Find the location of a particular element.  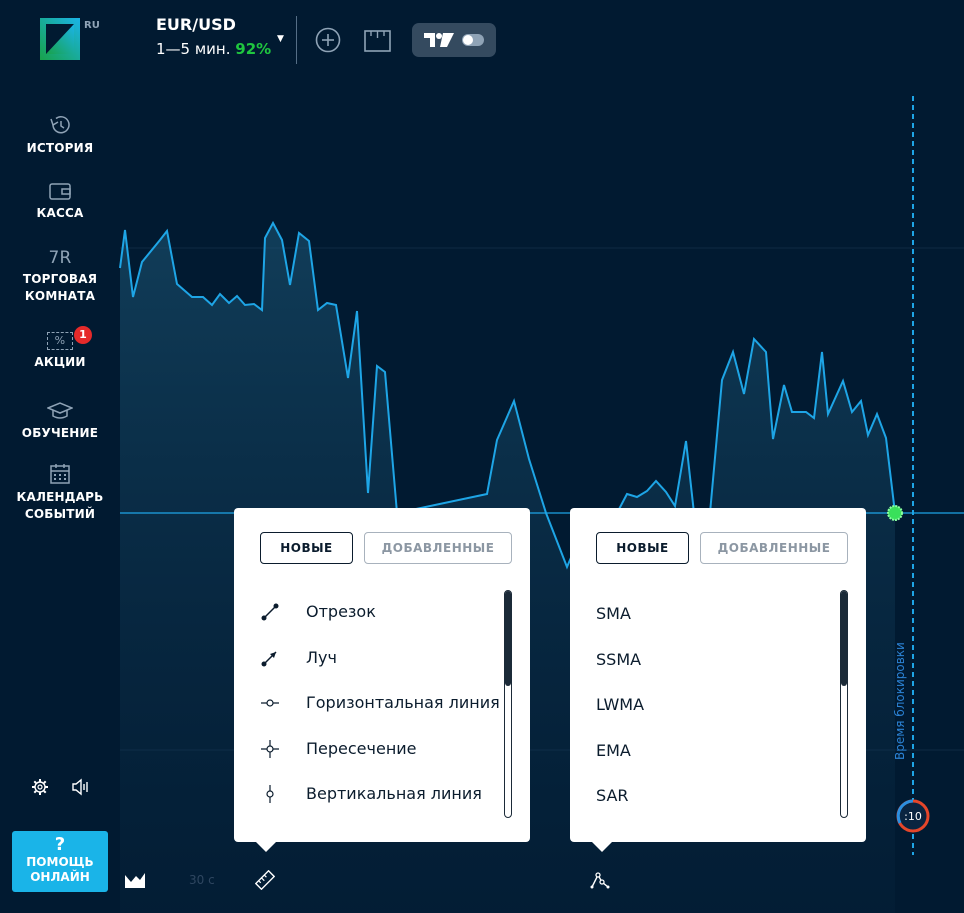

crosshair-icon is located at coordinates (270, 749).